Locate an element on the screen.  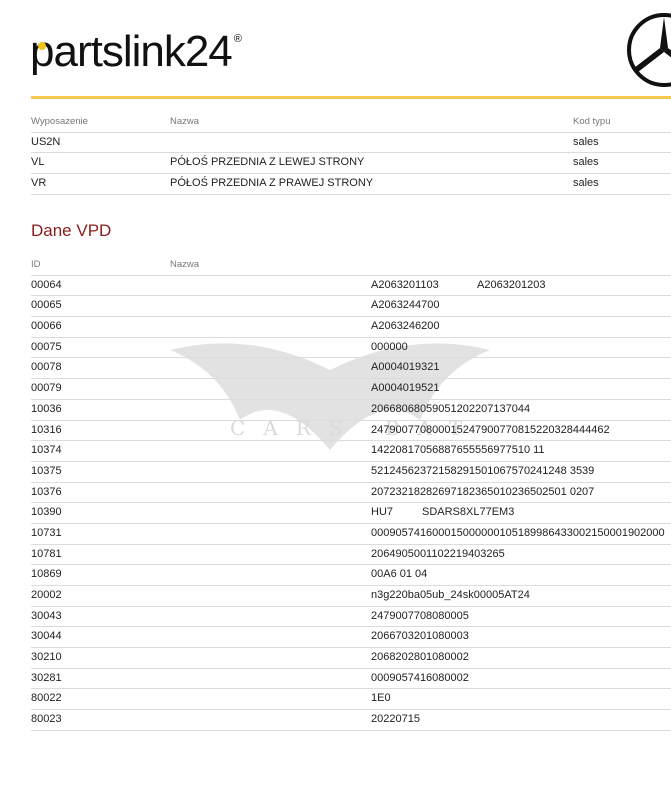
table-row: US2N sales is located at coordinates (351, 143).